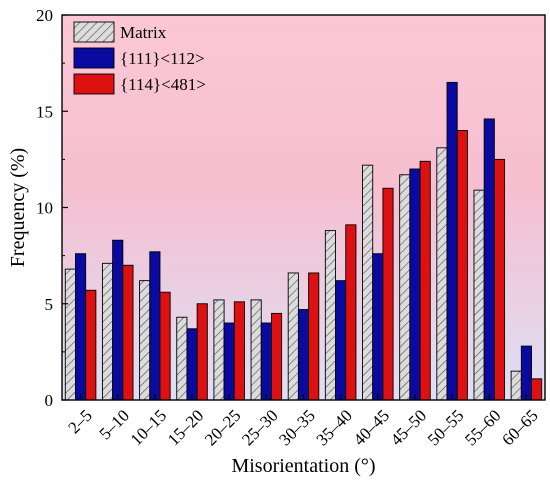 The width and height of the screenshot is (550, 484). What do you see at coordinates (18, 207) in the screenshot?
I see `y-axis-title: Frequency (%)` at bounding box center [18, 207].